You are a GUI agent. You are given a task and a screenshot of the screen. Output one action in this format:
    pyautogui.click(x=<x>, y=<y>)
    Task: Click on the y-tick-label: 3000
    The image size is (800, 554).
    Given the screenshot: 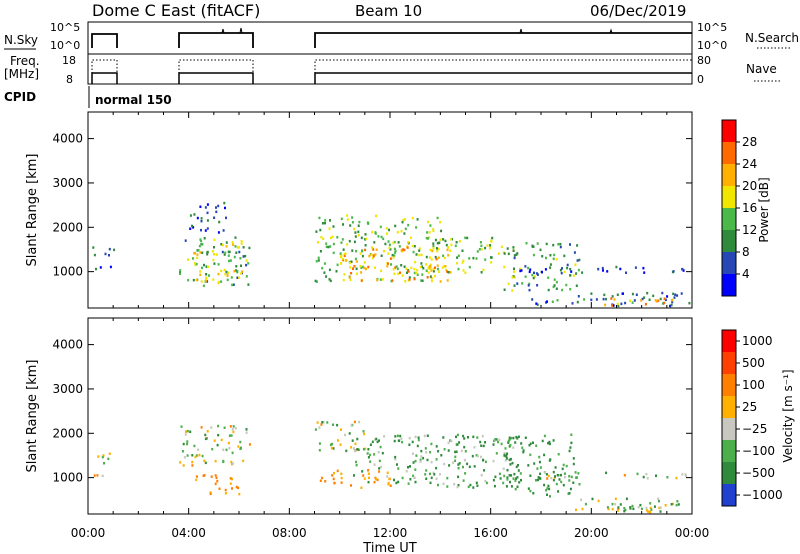 What is the action you would take?
    pyautogui.click(x=67, y=389)
    